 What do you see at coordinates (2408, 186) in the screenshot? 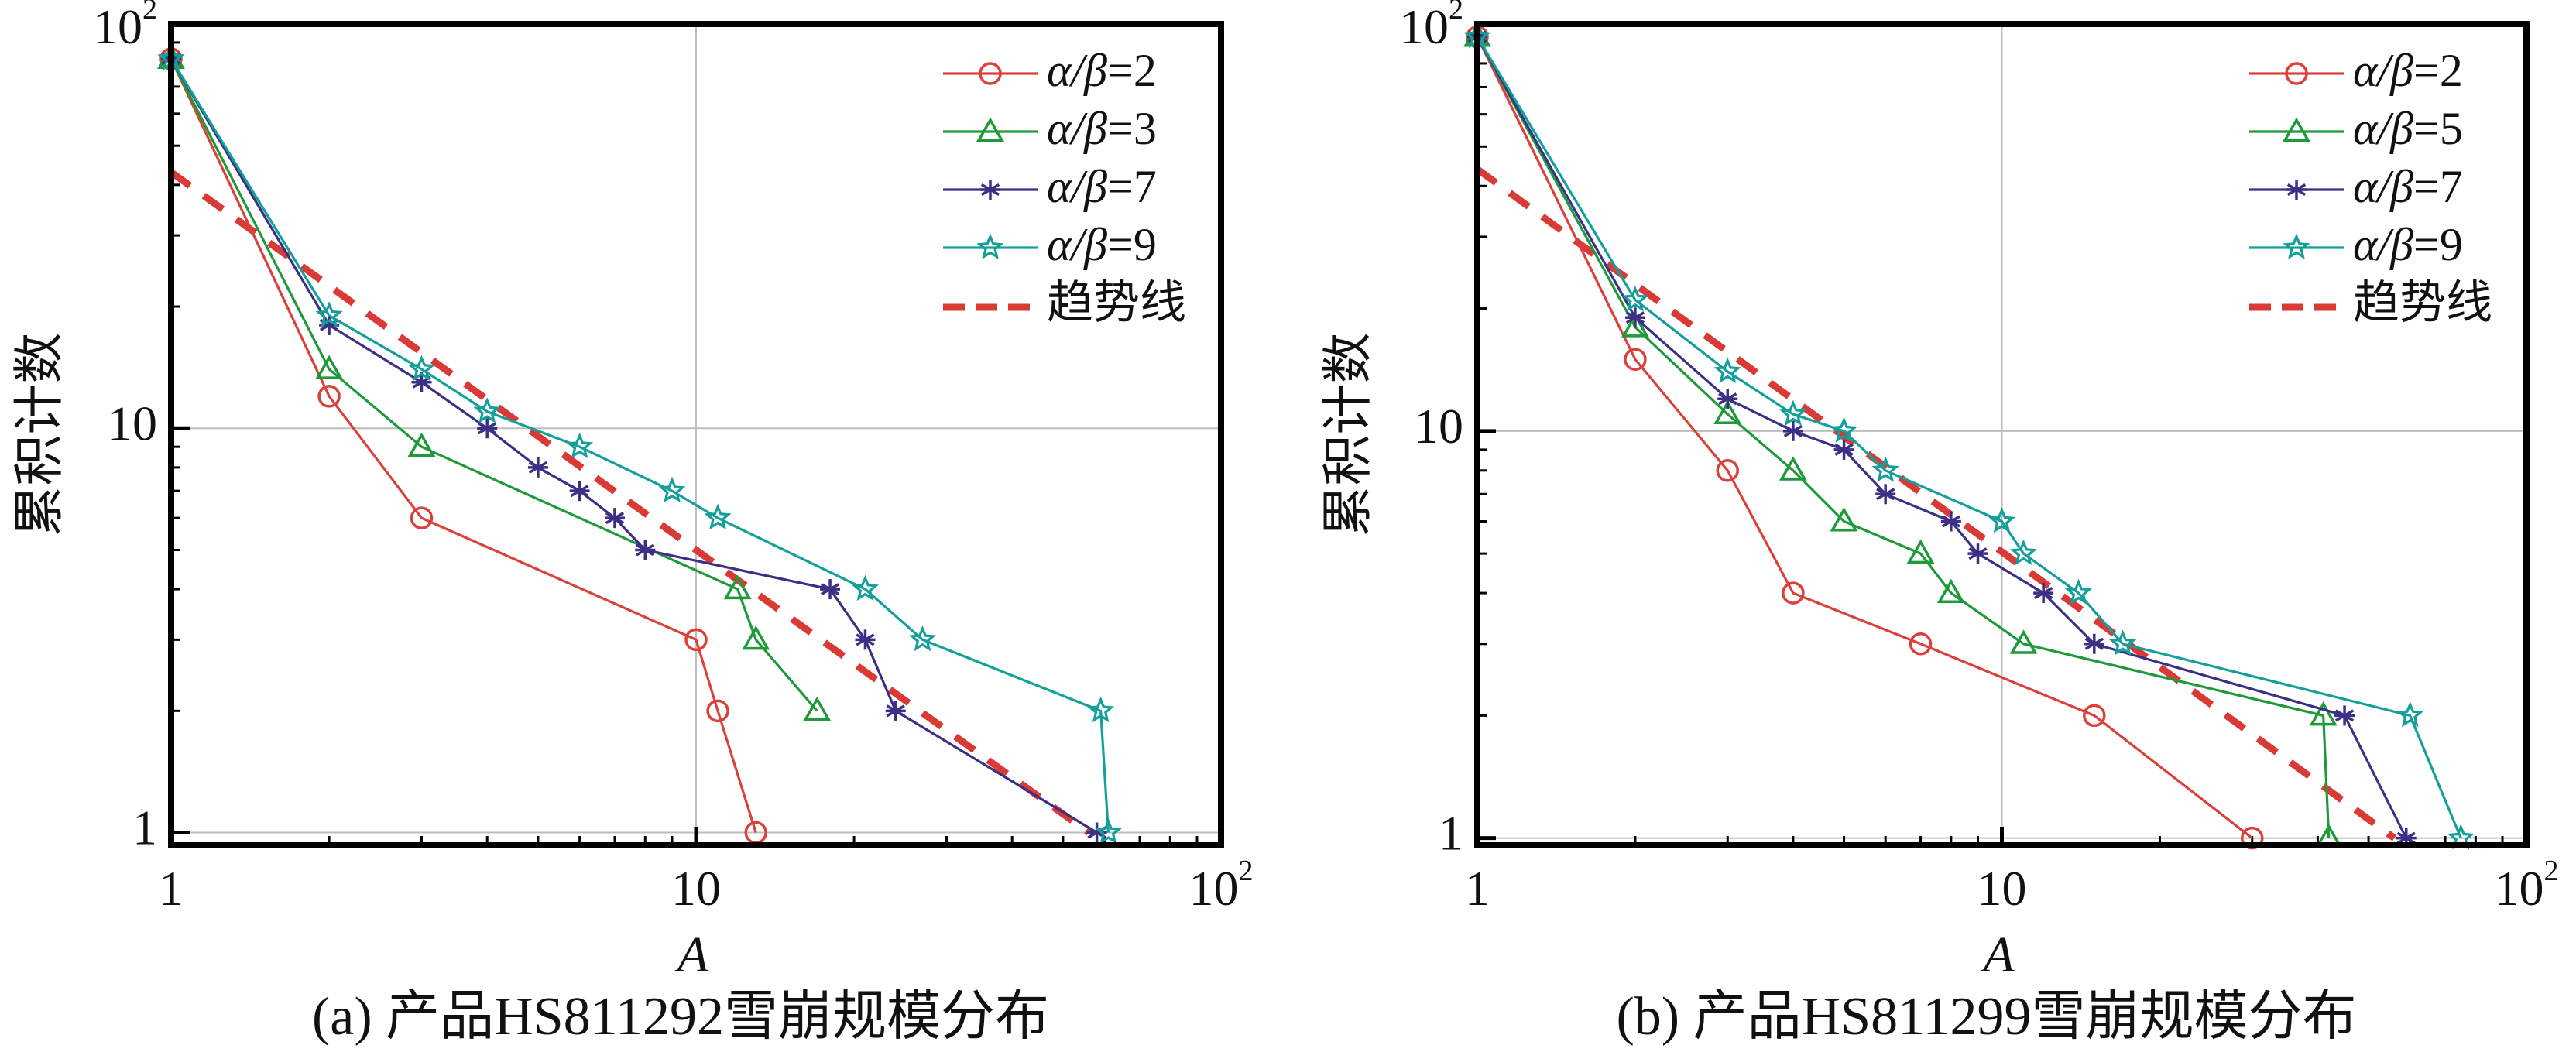
I see `legend-label: α/β=7` at bounding box center [2408, 186].